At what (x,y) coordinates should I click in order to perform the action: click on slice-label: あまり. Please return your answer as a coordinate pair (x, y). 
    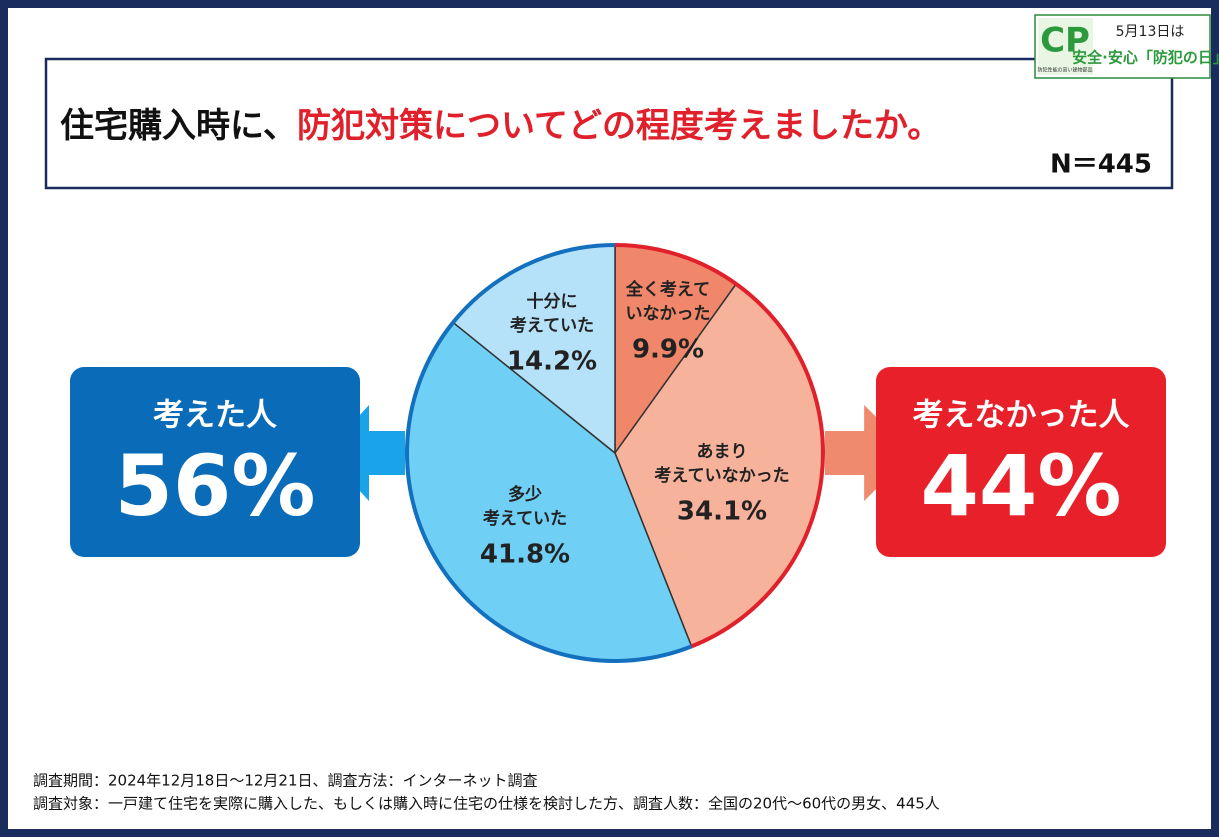
    Looking at the image, I should click on (722, 452).